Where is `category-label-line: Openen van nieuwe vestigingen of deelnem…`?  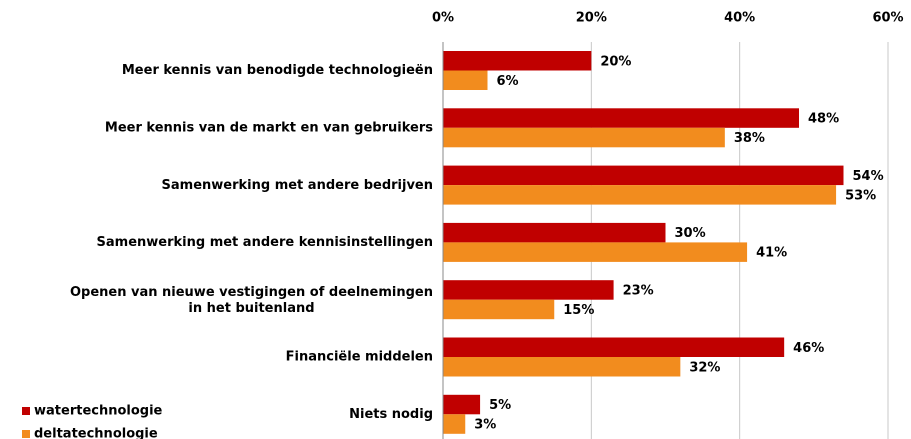 category-label-line: Openen van nieuwe vestigingen of deelnem… is located at coordinates (251, 291).